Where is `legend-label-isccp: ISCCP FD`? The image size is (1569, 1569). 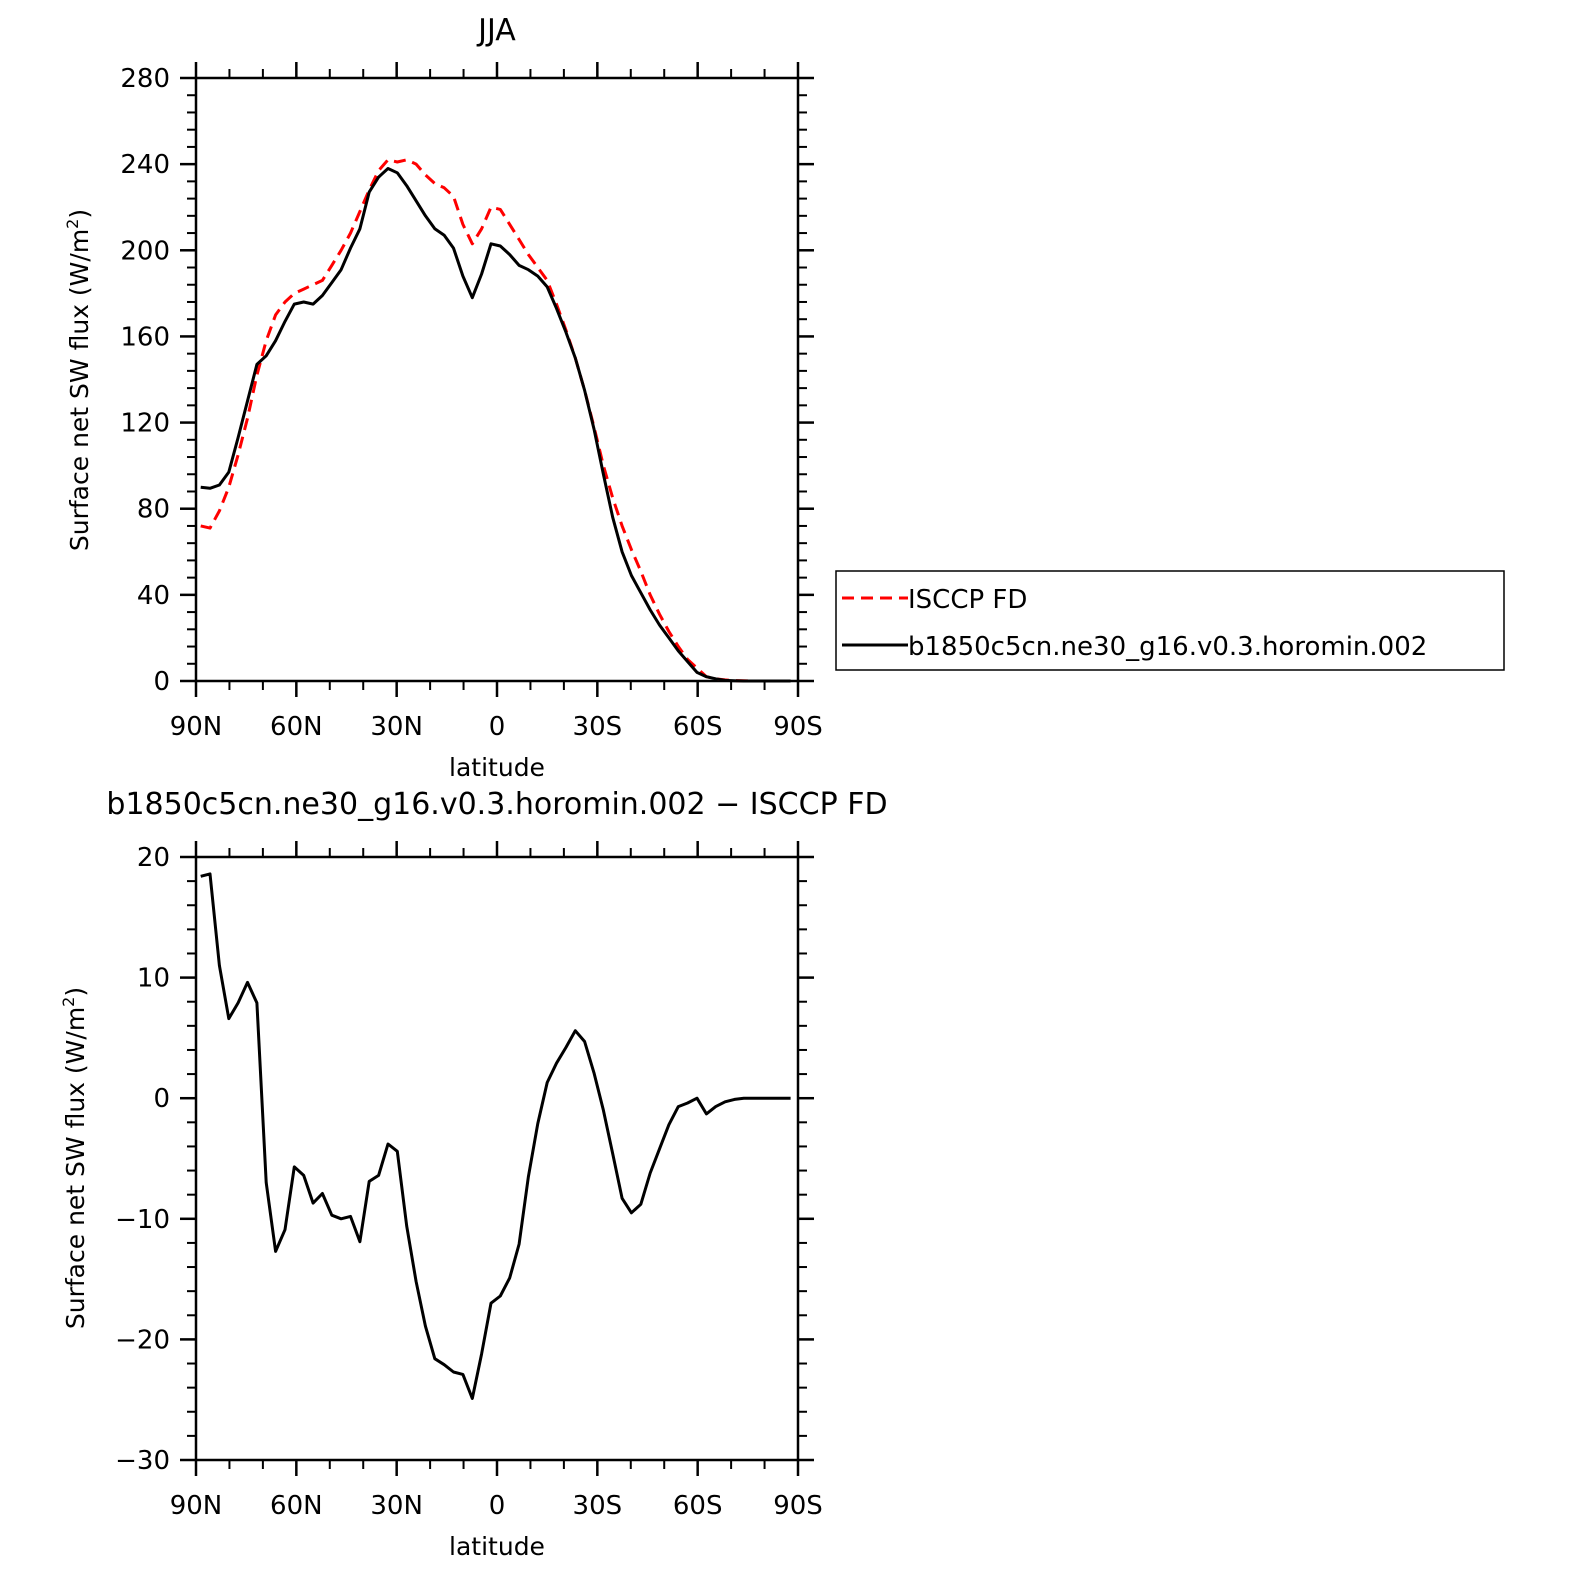
legend-label-isccp: ISCCP FD is located at coordinates (967, 600).